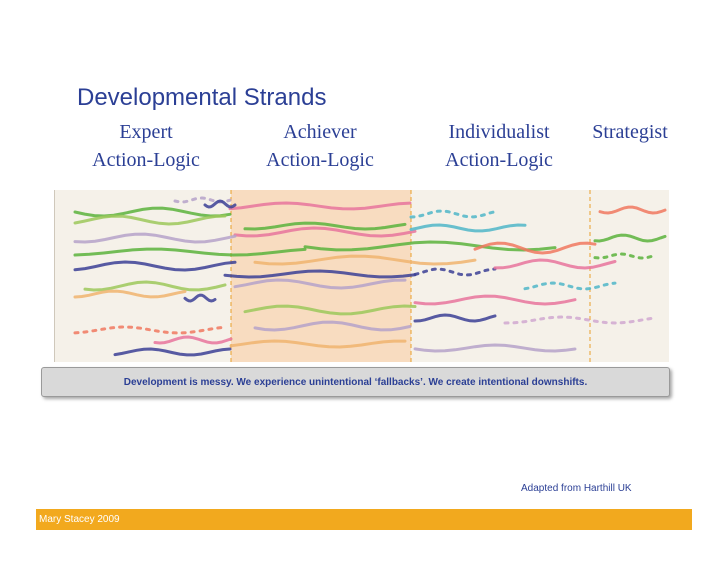 The height and width of the screenshot is (563, 728). I want to click on stage-expert-name: Expert, so click(146, 132).